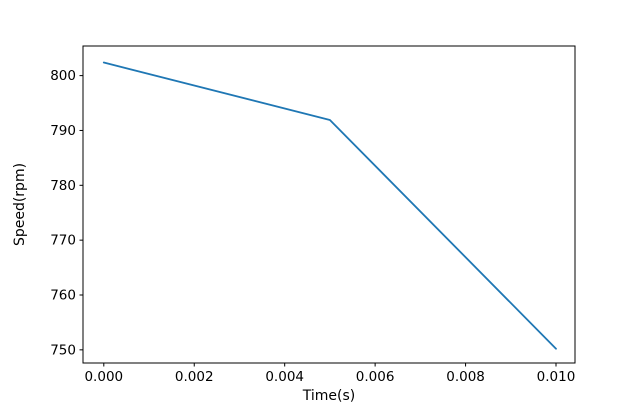  Describe the element at coordinates (465, 377) in the screenshot. I see `x-tick-label: 0.008` at that location.